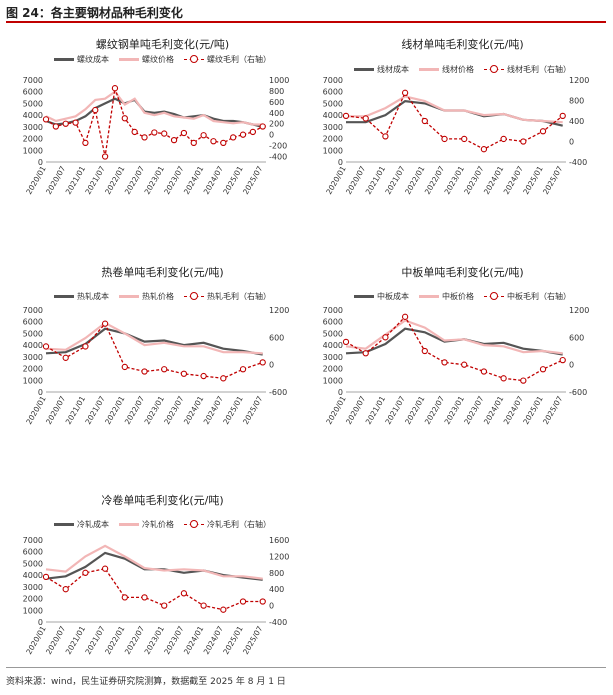 Image resolution: width=613 pixels, height=695 pixels. I want to click on y-right-tick-label: -200, so click(278, 146).